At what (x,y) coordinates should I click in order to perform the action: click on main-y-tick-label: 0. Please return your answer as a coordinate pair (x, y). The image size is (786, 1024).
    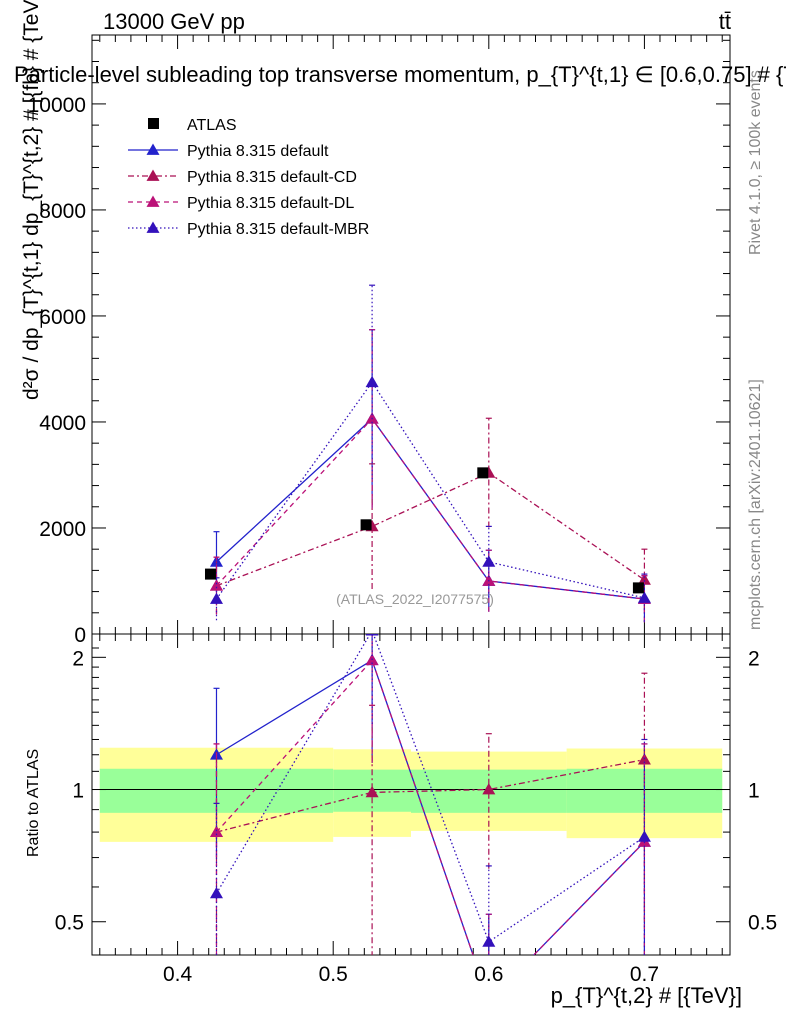
    Looking at the image, I should click on (80, 635).